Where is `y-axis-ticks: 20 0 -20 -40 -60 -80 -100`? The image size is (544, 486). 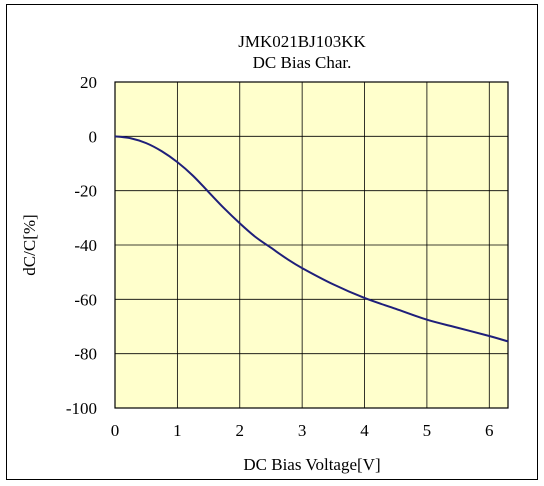
y-axis-ticks: 20 0 -20 -40 -60 -80 -100 is located at coordinates (81, 245).